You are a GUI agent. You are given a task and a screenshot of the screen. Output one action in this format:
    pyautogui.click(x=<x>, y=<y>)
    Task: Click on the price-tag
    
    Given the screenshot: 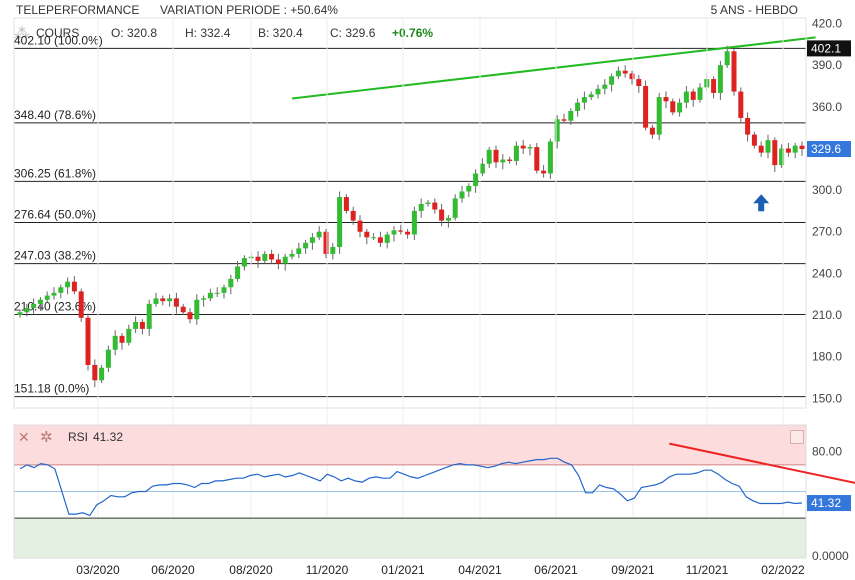 What is the action you would take?
    pyautogui.click(x=829, y=149)
    